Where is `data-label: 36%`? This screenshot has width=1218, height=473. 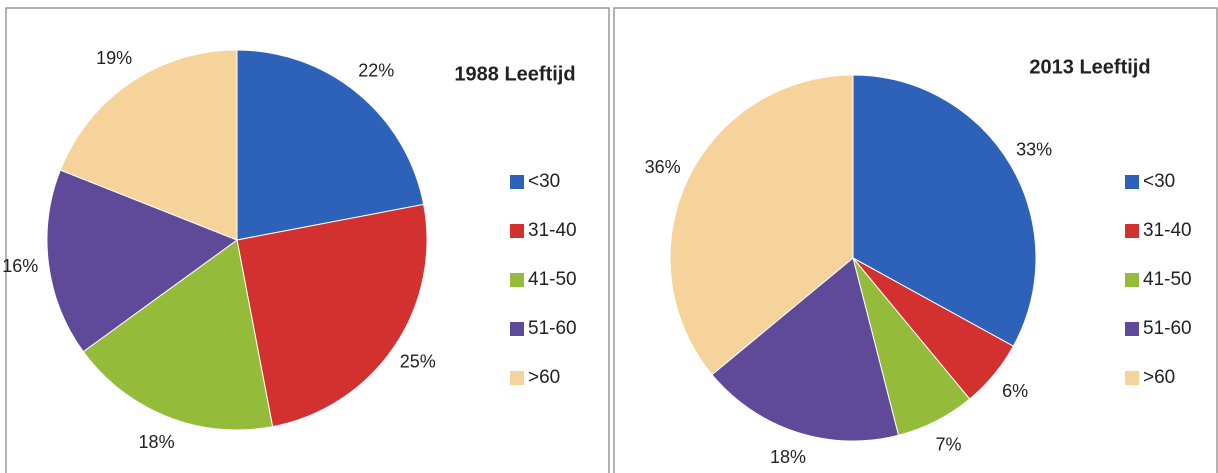 data-label: 36% is located at coordinates (663, 167).